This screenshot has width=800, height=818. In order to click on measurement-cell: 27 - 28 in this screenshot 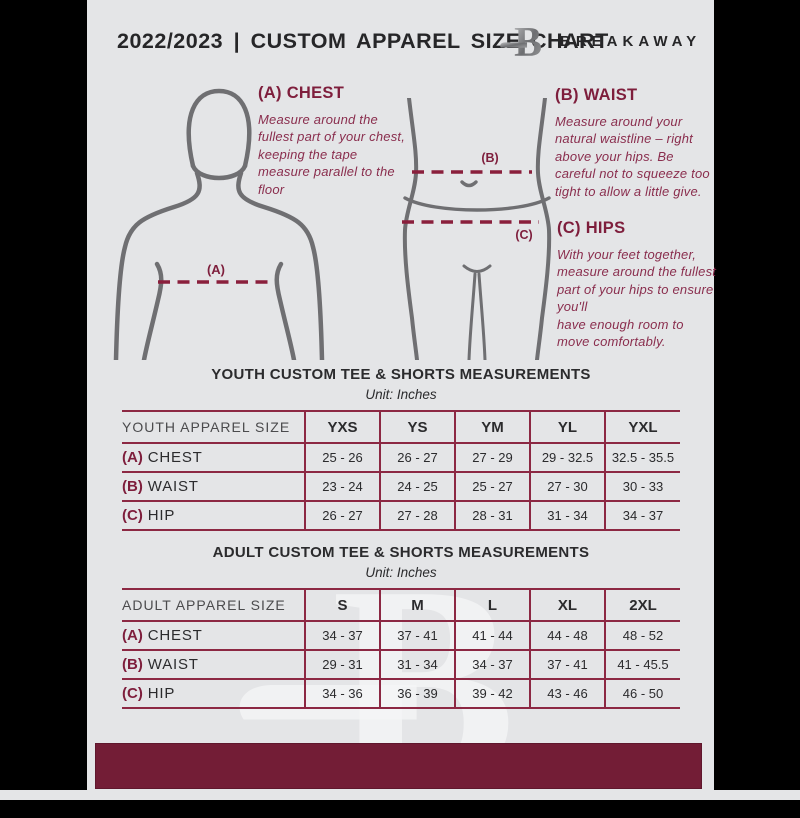, I will do `click(417, 515)`.